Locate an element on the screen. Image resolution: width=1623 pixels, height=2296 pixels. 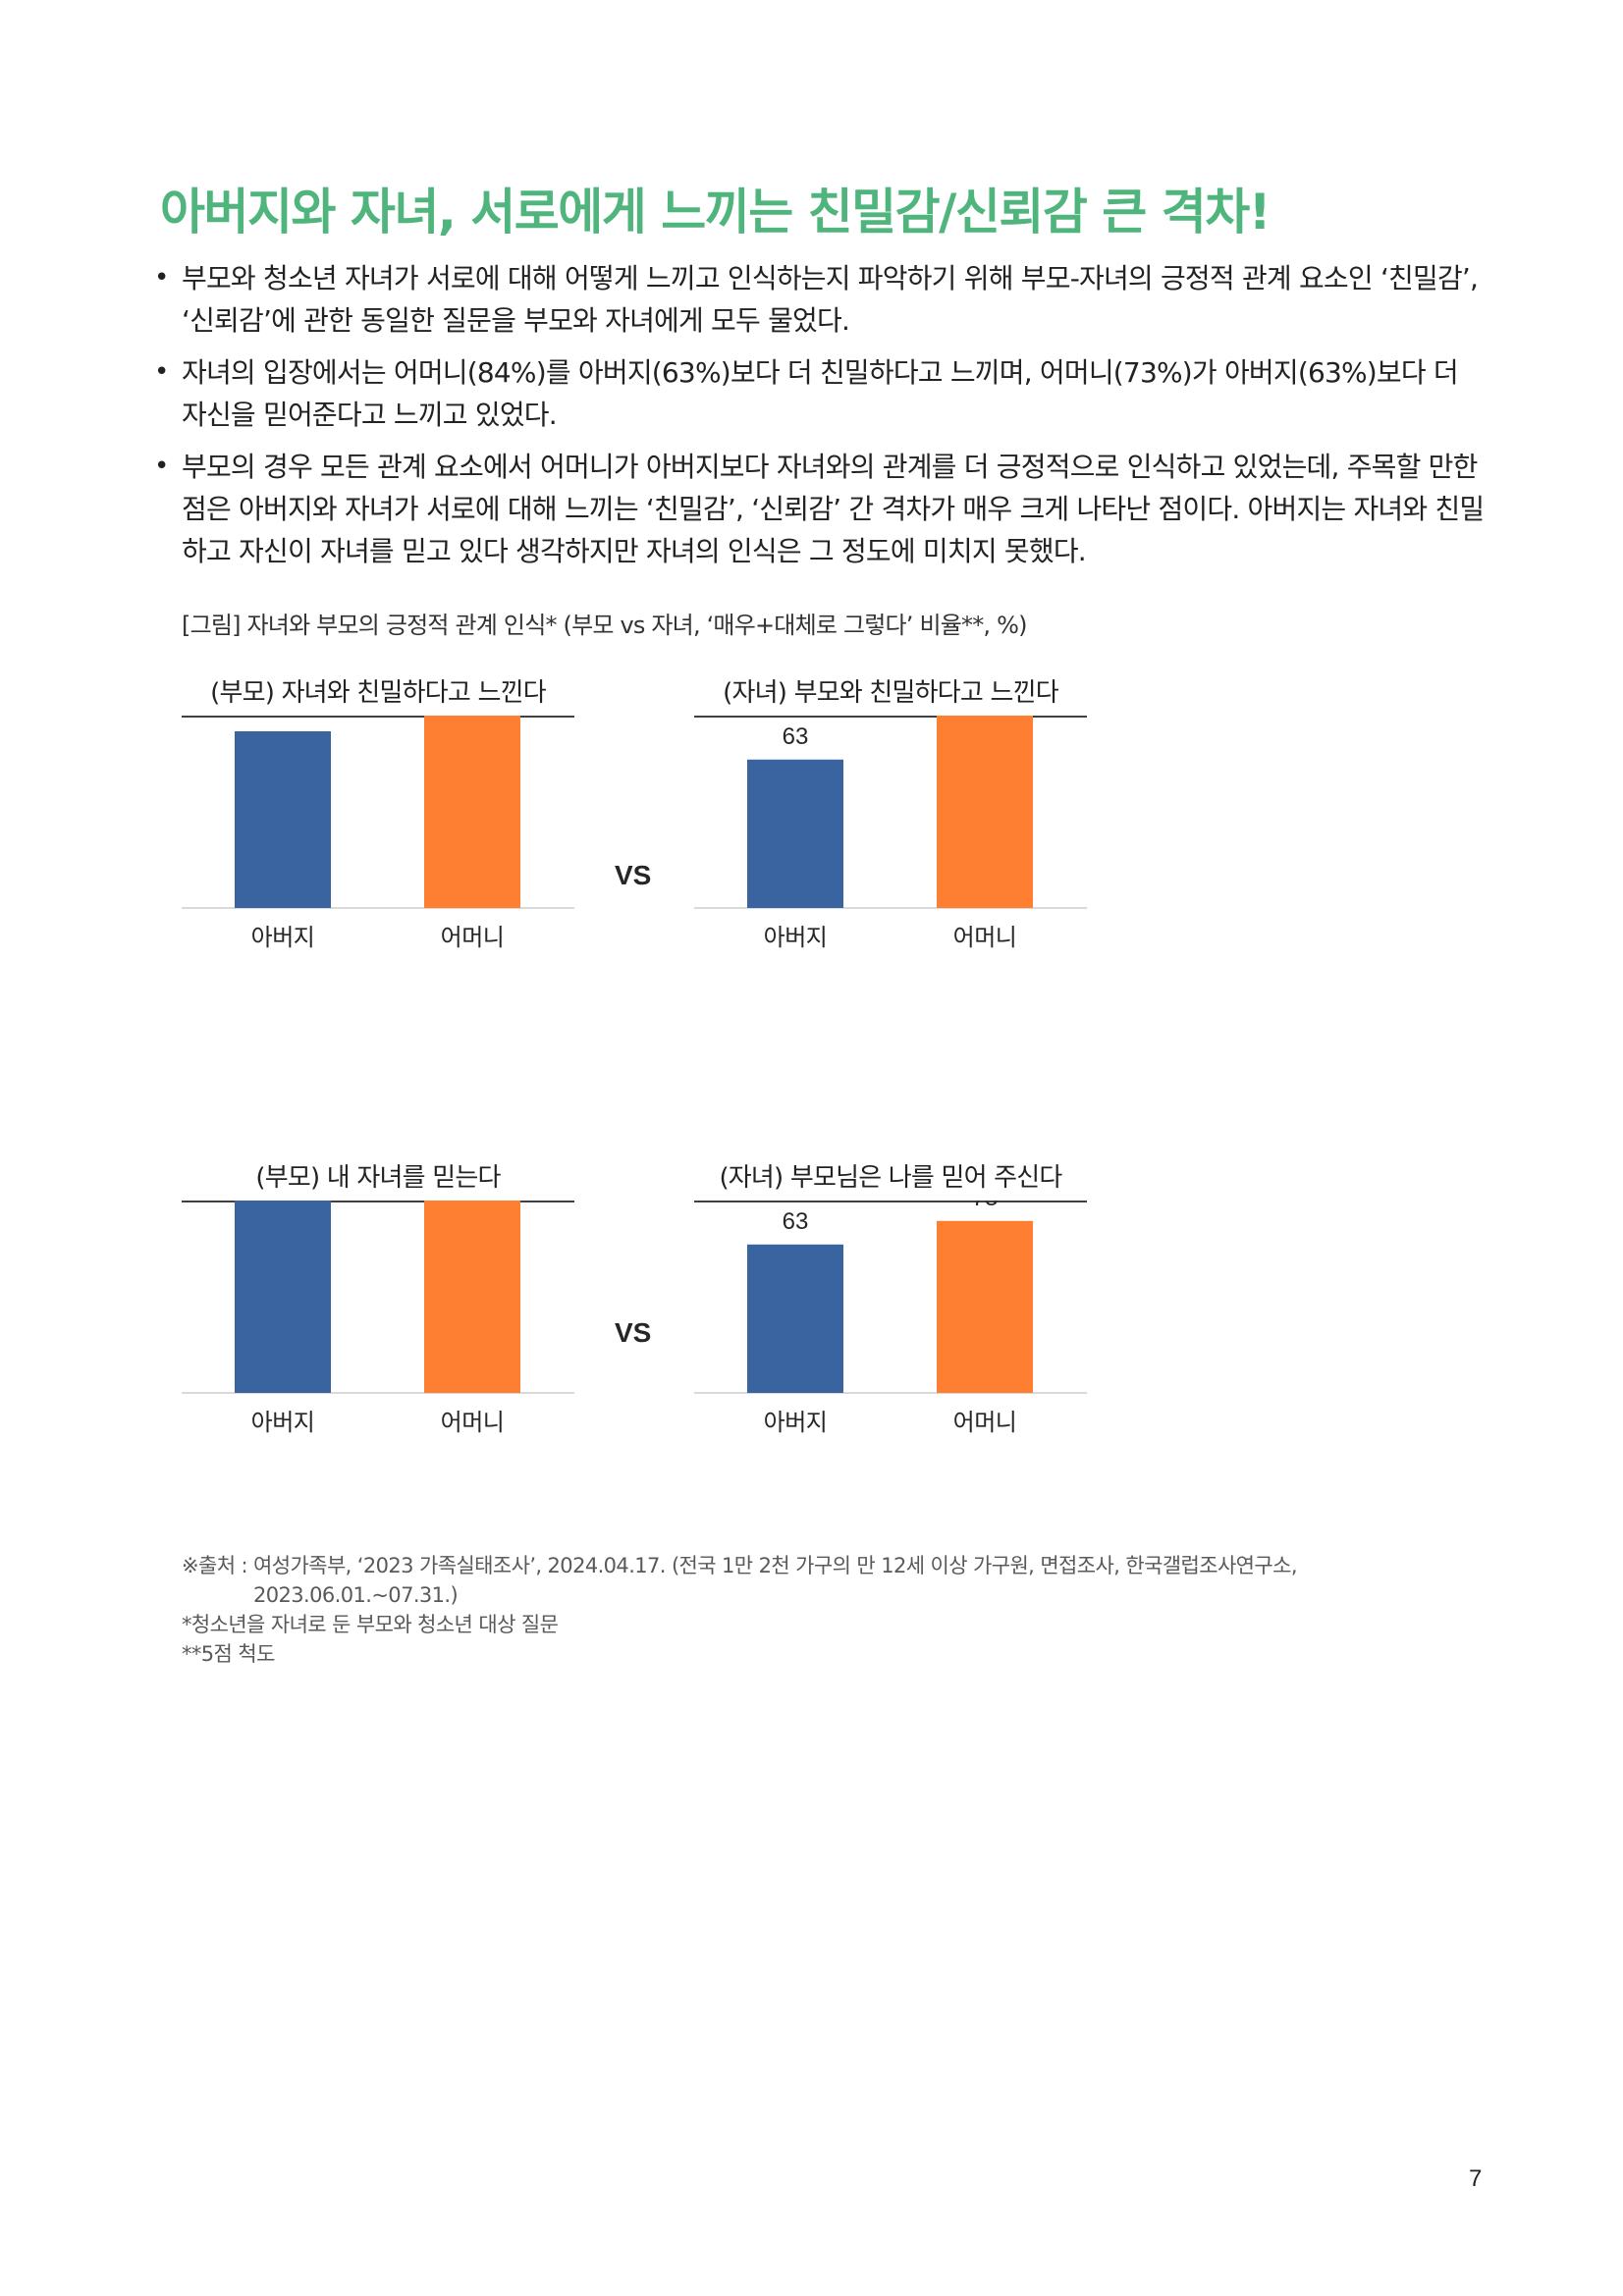
footnote-target: *청소년을 자녀로 둔 부모와 청소년 대상 질문 is located at coordinates (370, 1624).